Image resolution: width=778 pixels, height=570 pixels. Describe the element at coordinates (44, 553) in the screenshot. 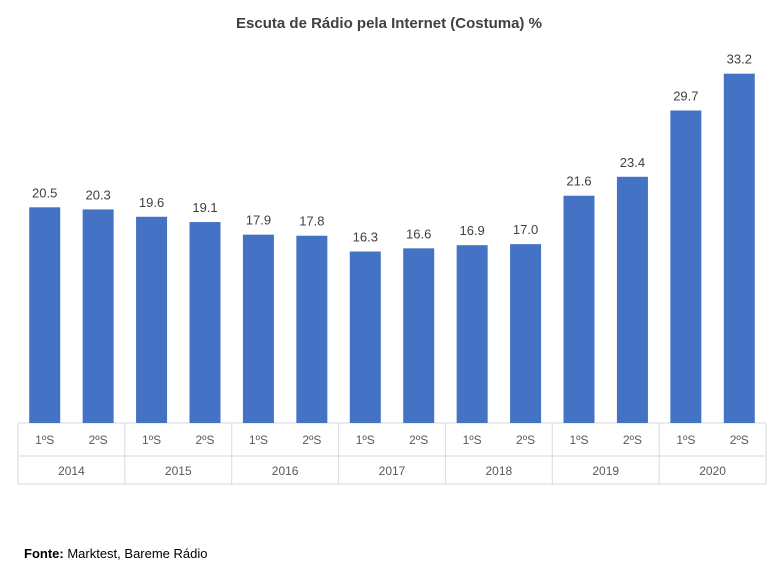

I see `source-label: Fonte:` at that location.